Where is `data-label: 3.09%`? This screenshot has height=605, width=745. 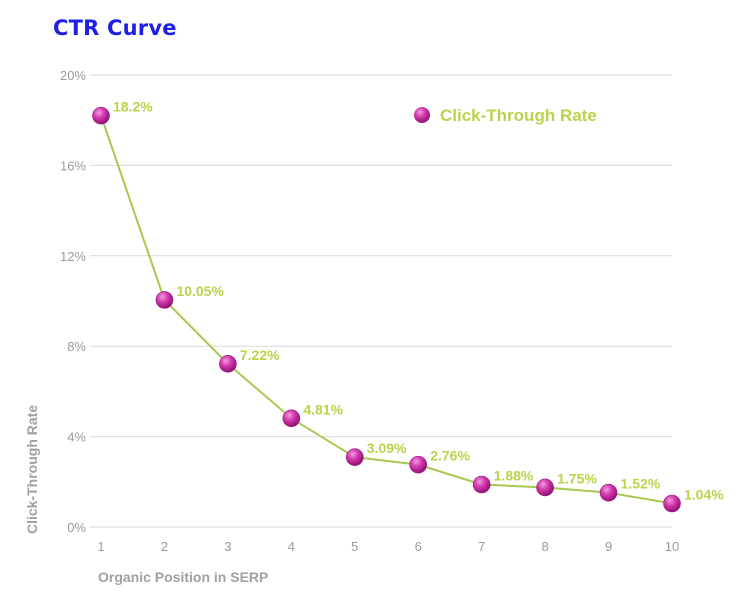 data-label: 3.09% is located at coordinates (387, 448).